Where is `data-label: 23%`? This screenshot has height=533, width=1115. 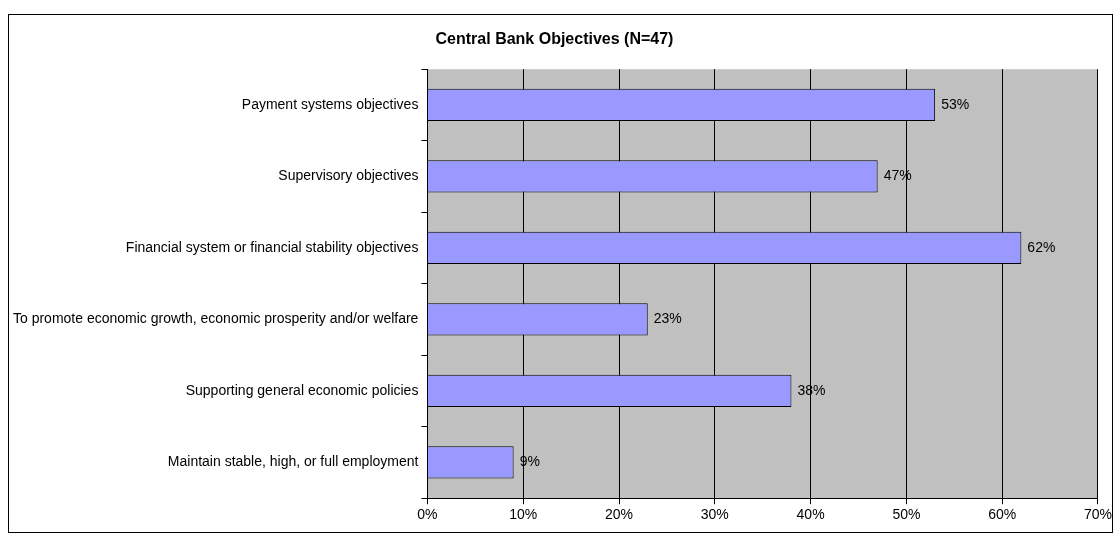
data-label: 23% is located at coordinates (667, 318).